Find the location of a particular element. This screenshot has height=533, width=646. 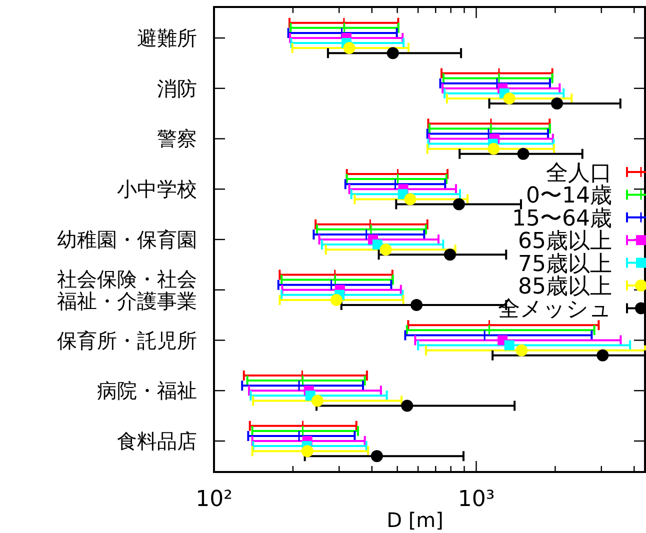

x-tick-label: 10³ is located at coordinates (476, 499).